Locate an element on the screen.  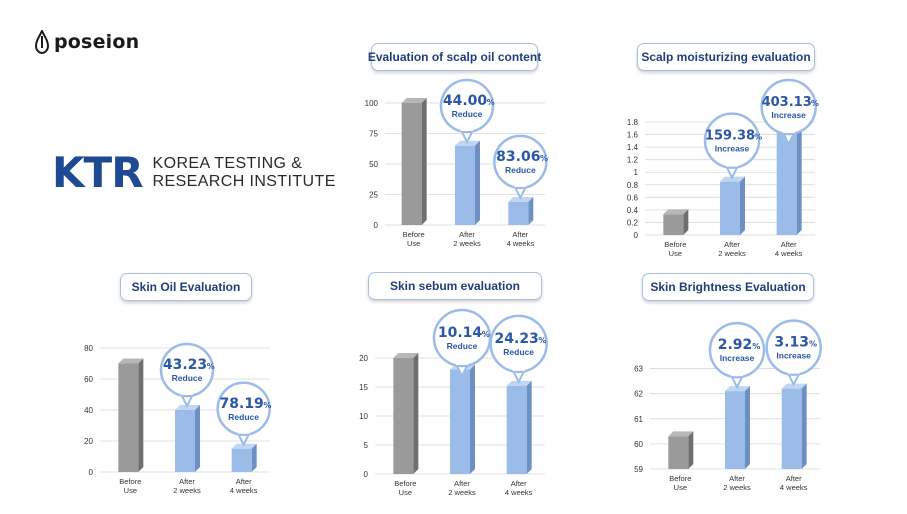
annotation-bubble: 83.06 % Reduce is located at coordinates (520, 167).